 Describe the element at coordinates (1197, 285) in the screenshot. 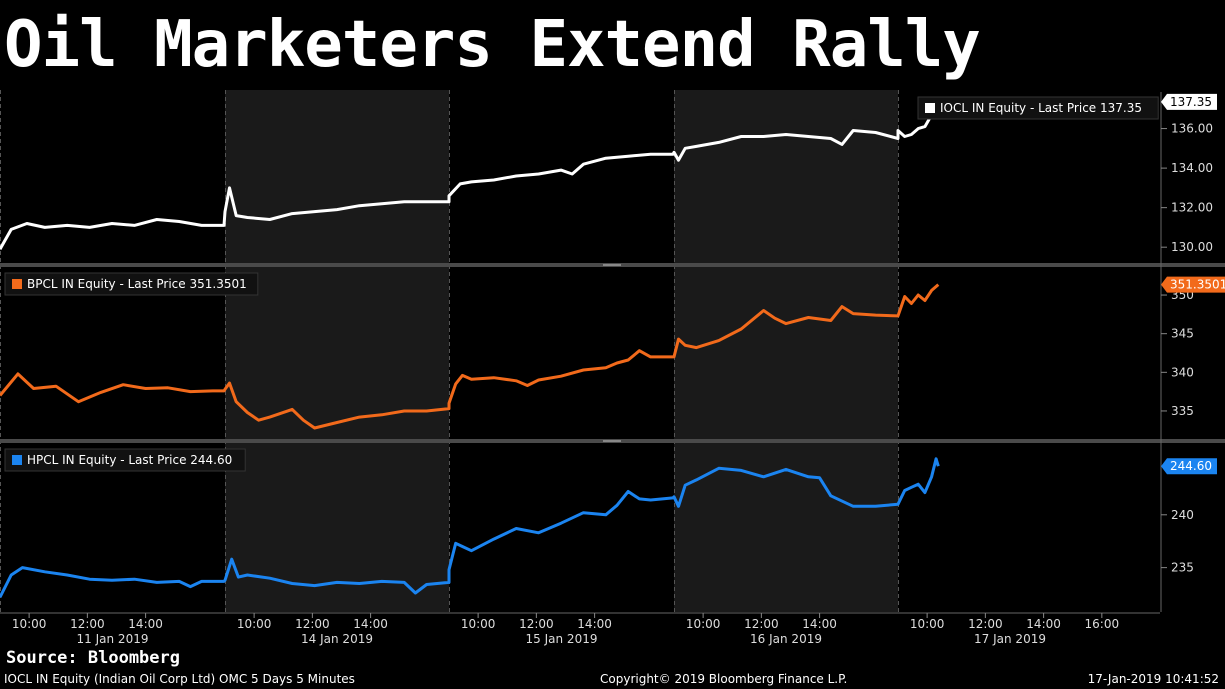

I see `last-price-value: 351.3501` at that location.